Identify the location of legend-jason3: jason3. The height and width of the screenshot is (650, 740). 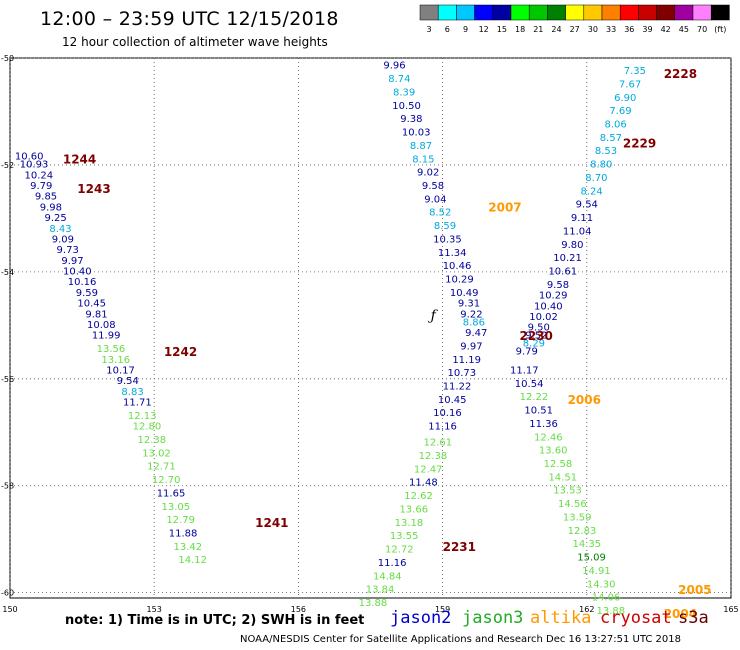
(493, 618).